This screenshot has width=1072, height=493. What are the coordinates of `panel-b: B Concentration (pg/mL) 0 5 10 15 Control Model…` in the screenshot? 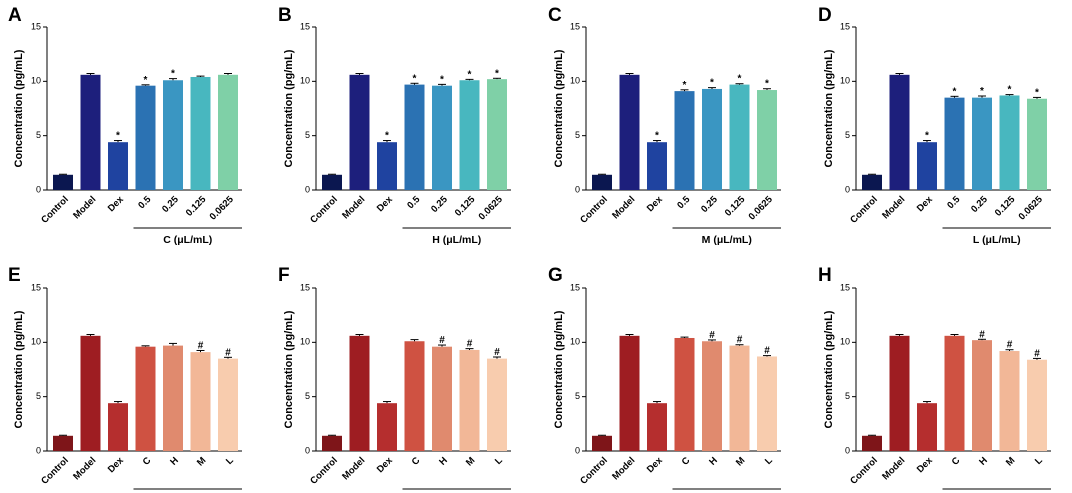 It's located at (394, 125).